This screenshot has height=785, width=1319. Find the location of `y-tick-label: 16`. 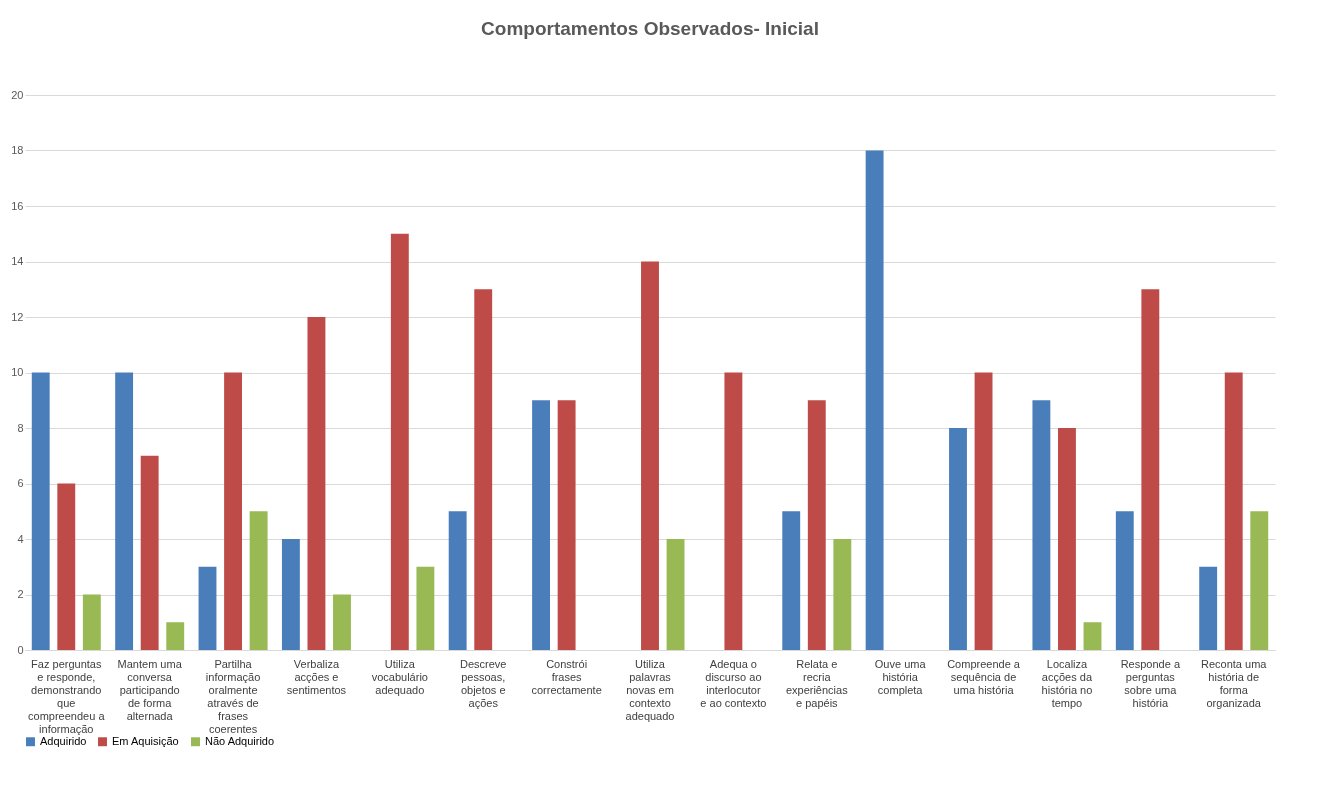

y-tick-label: 16 is located at coordinates (17, 205).